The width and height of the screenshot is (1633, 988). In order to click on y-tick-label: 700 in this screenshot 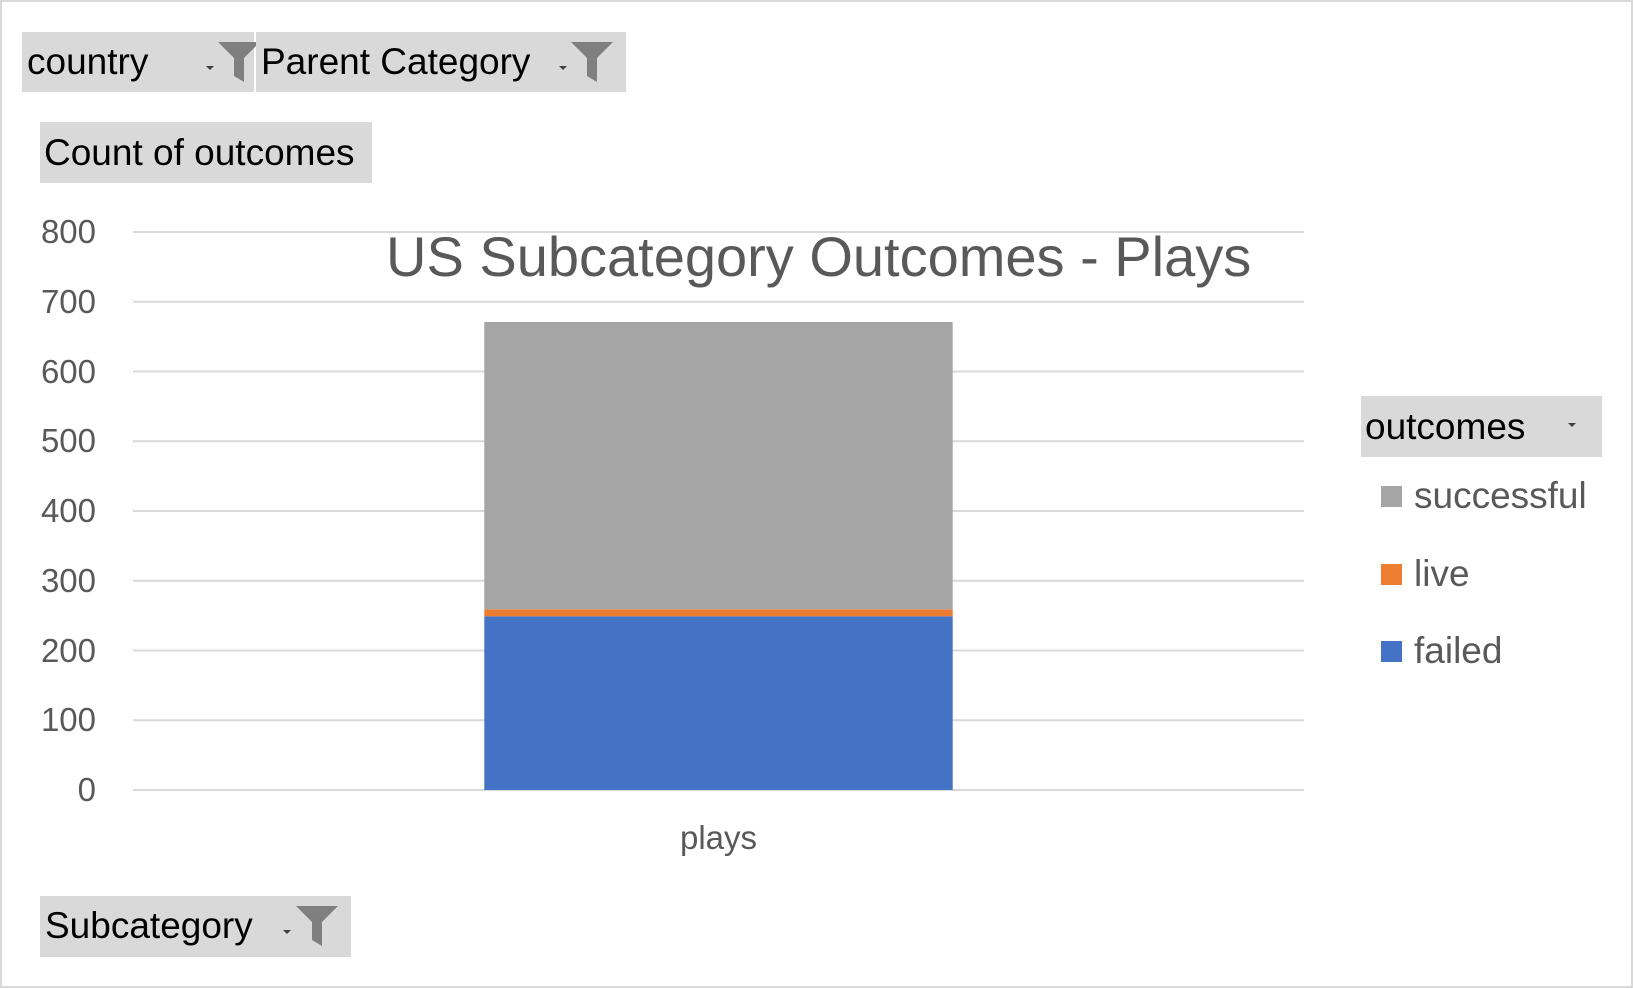, I will do `click(68, 301)`.